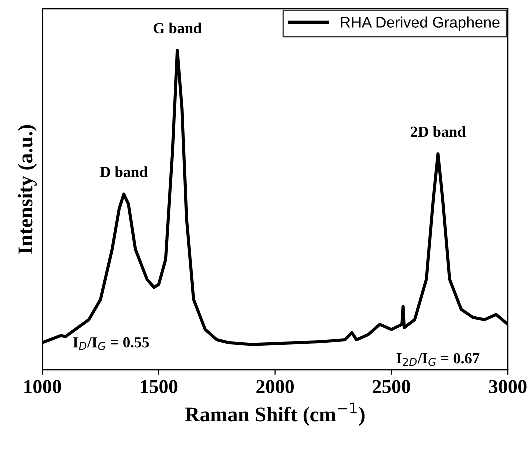 The height and width of the screenshot is (454, 532). I want to click on annotation: I$_{D}$/I$_{G}$ = 0.55, so click(111, 343).